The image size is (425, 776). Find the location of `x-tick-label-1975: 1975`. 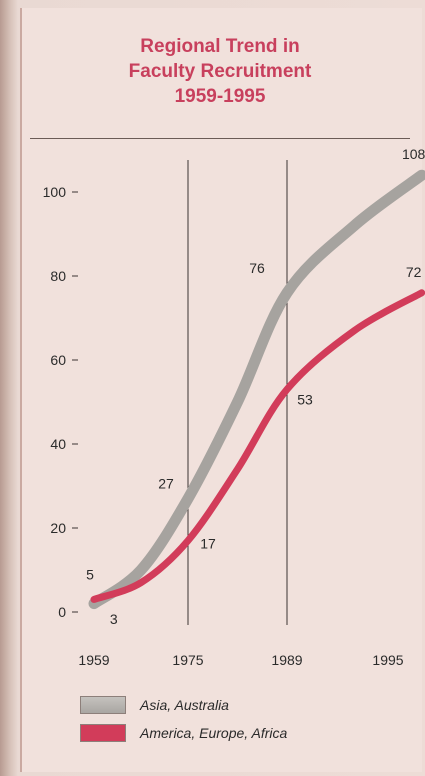

x-tick-label-1975: 1975 is located at coordinates (187, 660).